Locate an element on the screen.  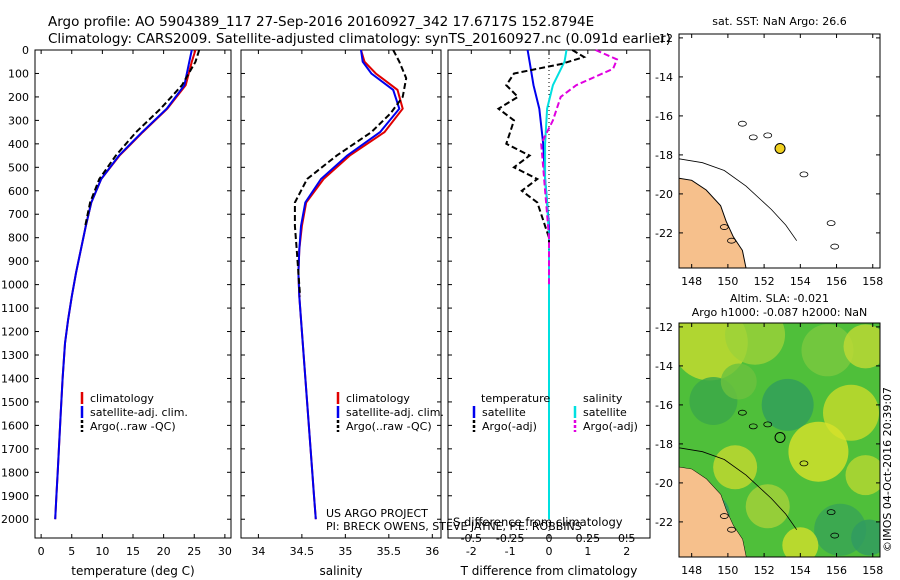
x-tick-label: 15 is located at coordinates (133, 551).